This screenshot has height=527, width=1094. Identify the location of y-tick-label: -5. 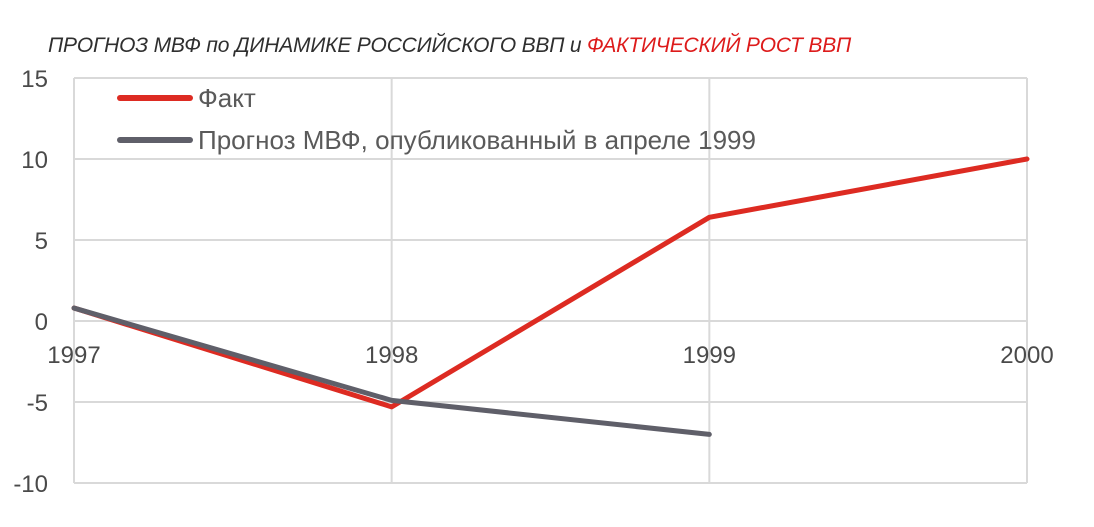
(37, 403).